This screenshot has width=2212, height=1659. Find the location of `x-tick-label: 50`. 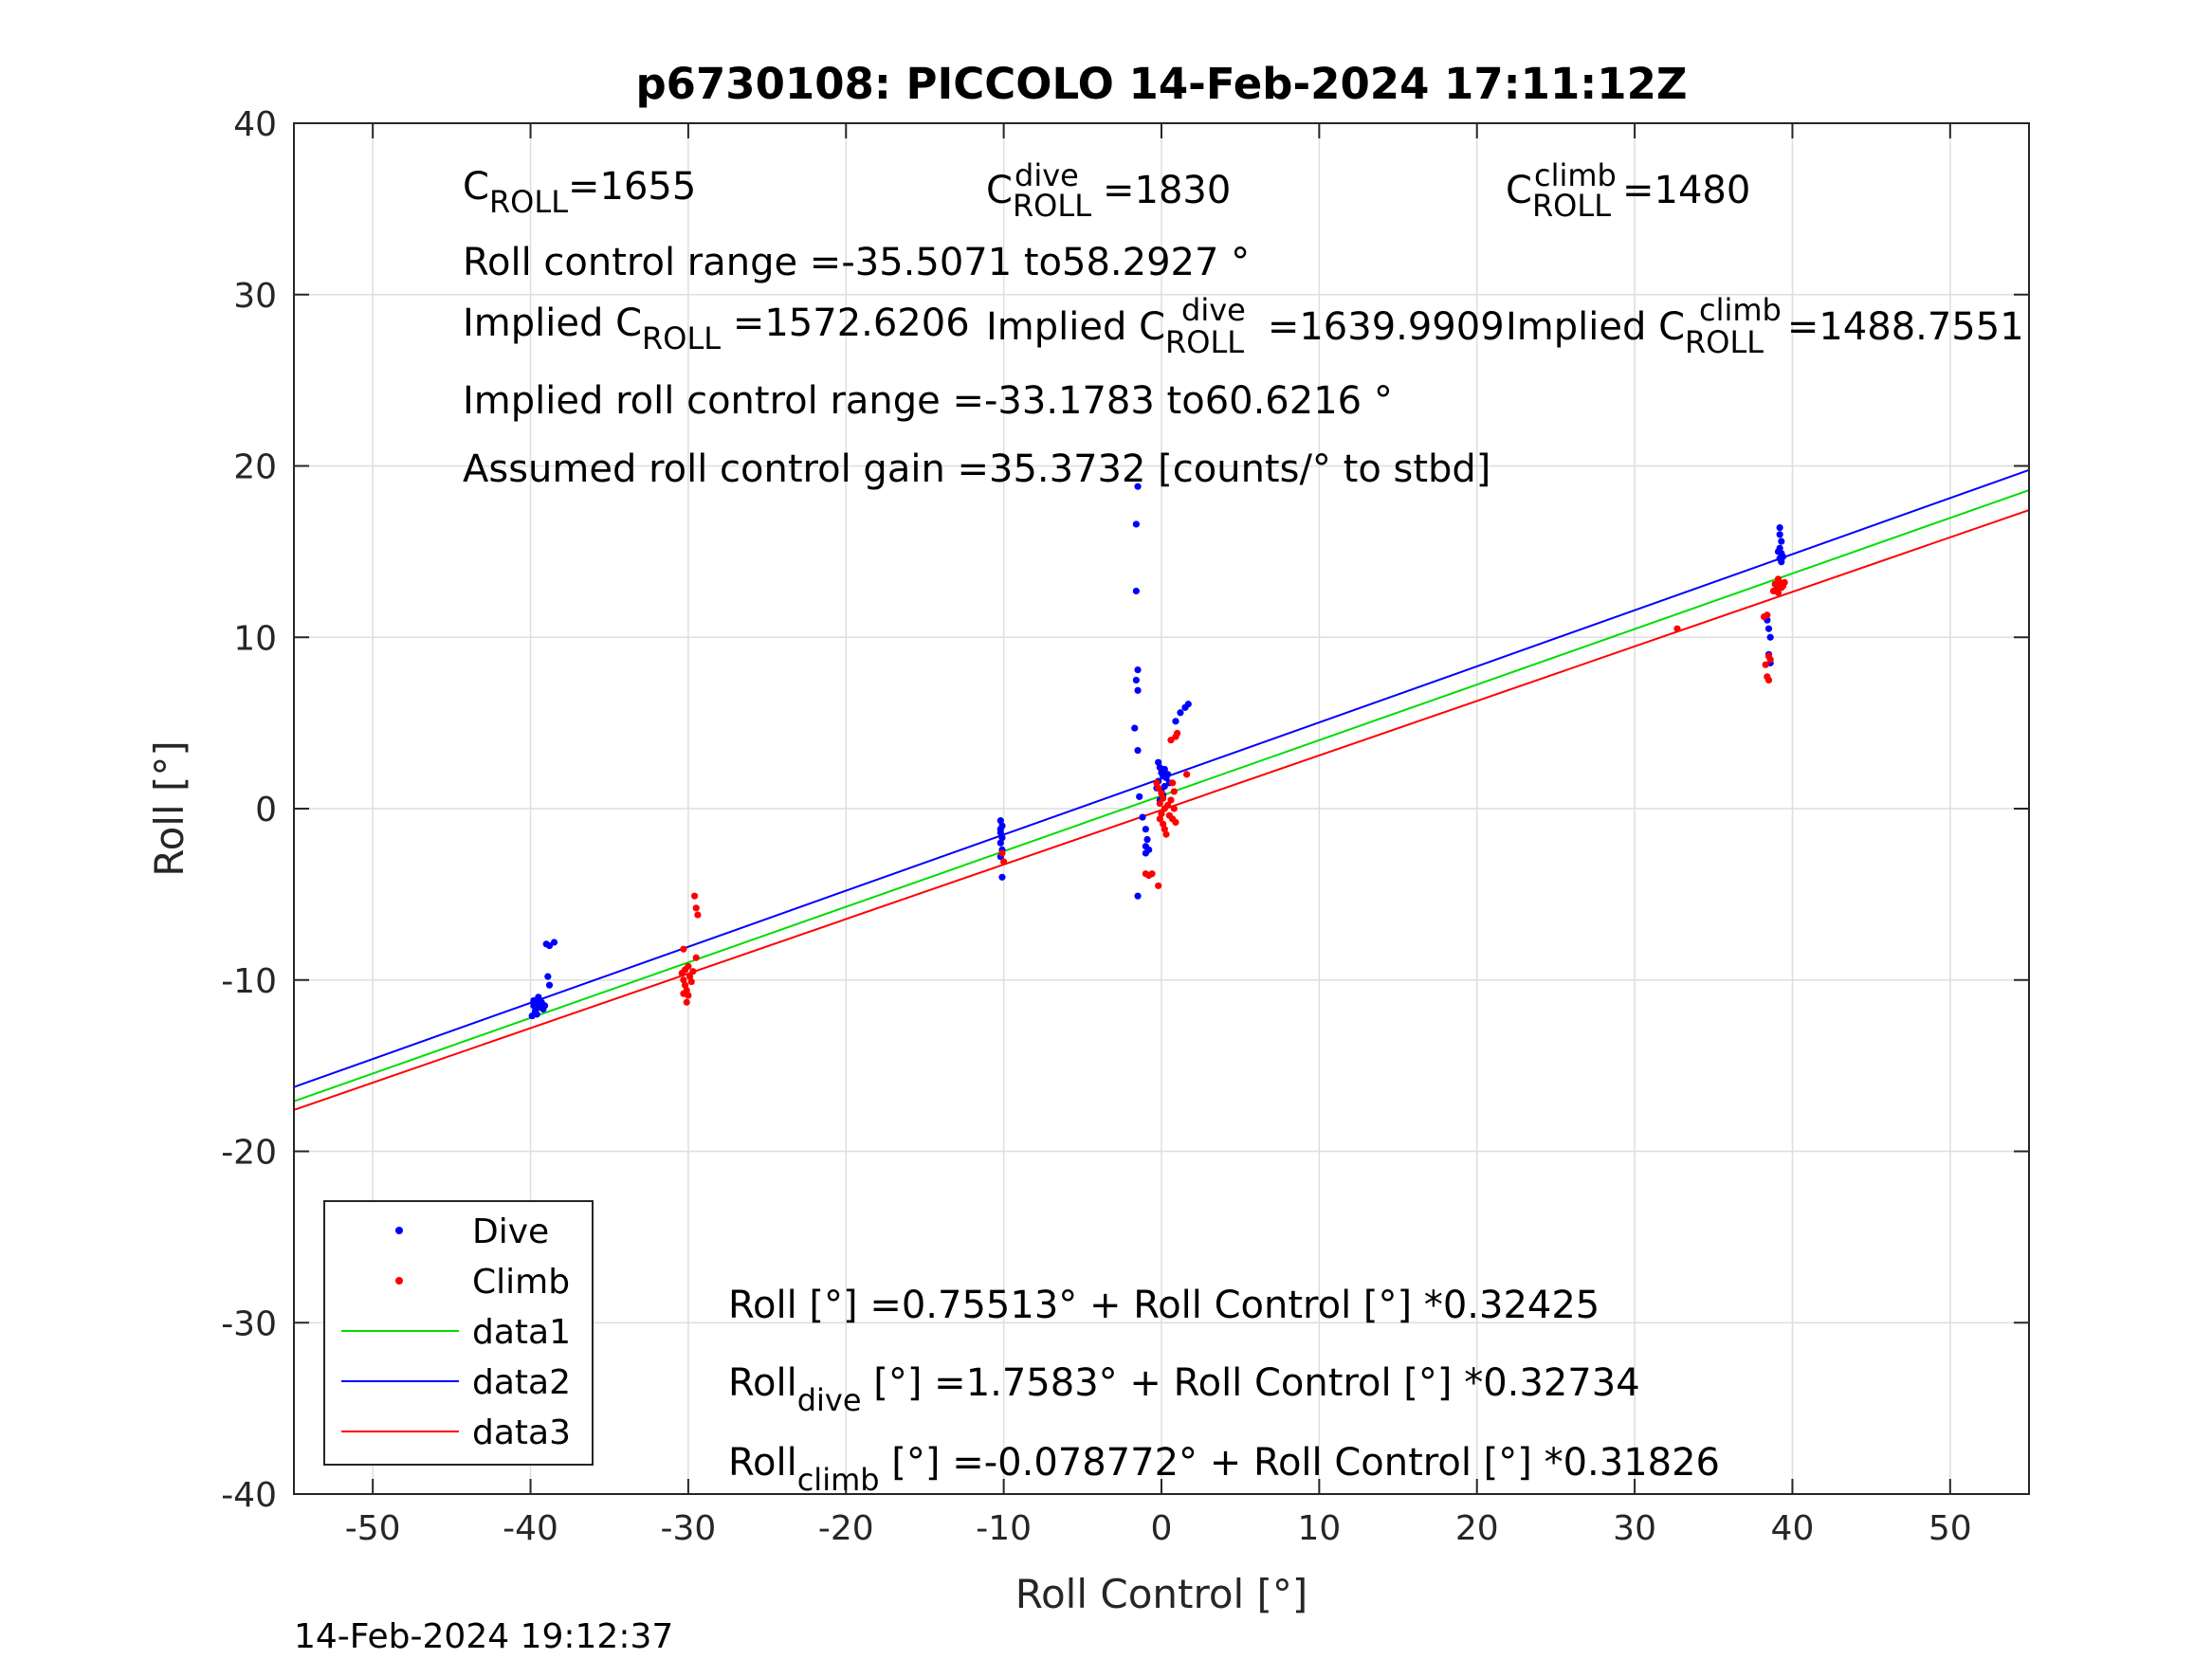

x-tick-label: 50 is located at coordinates (1950, 1528).